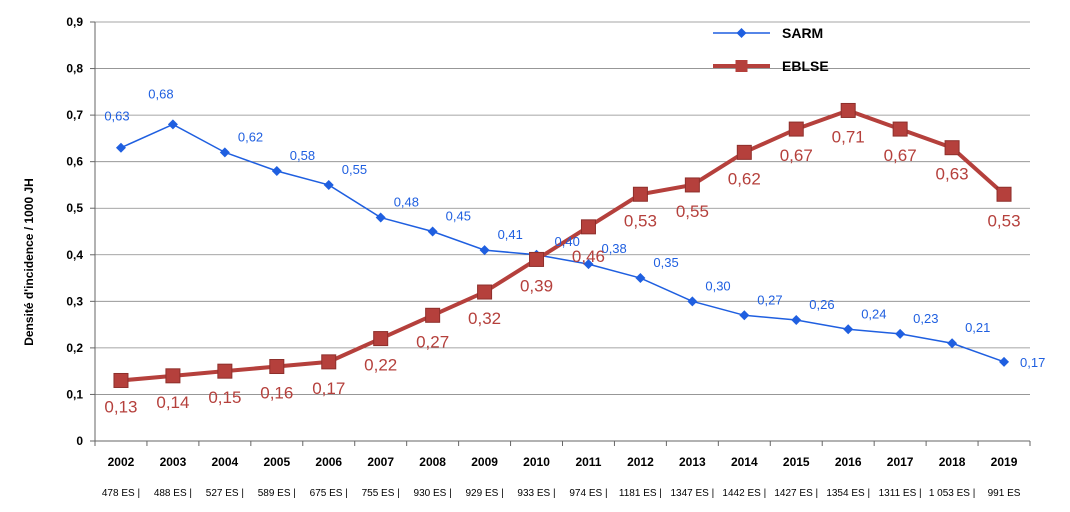  Describe the element at coordinates (536, 285) in the screenshot. I see `eblse-data-label: 0,39` at that location.